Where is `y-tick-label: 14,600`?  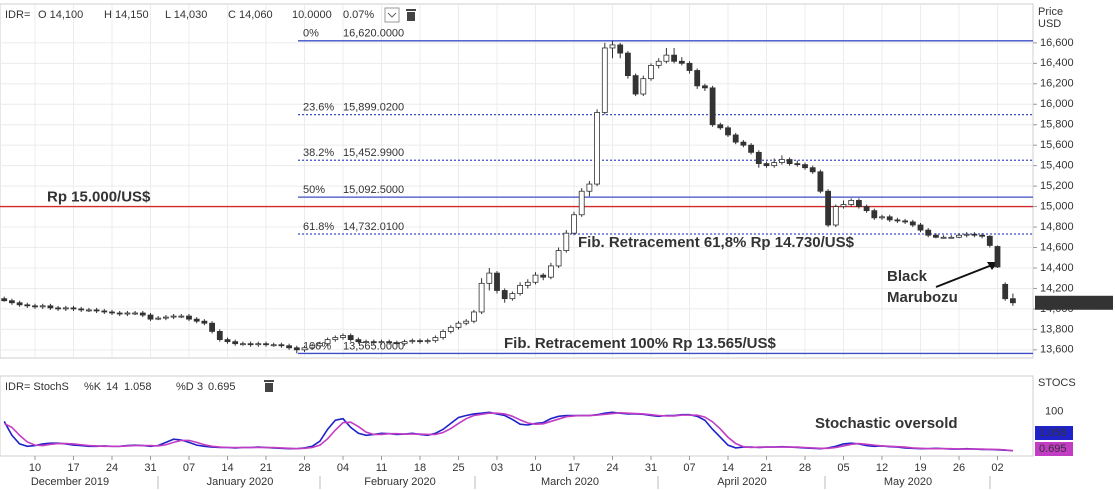 y-tick-label: 14,600 is located at coordinates (1057, 247).